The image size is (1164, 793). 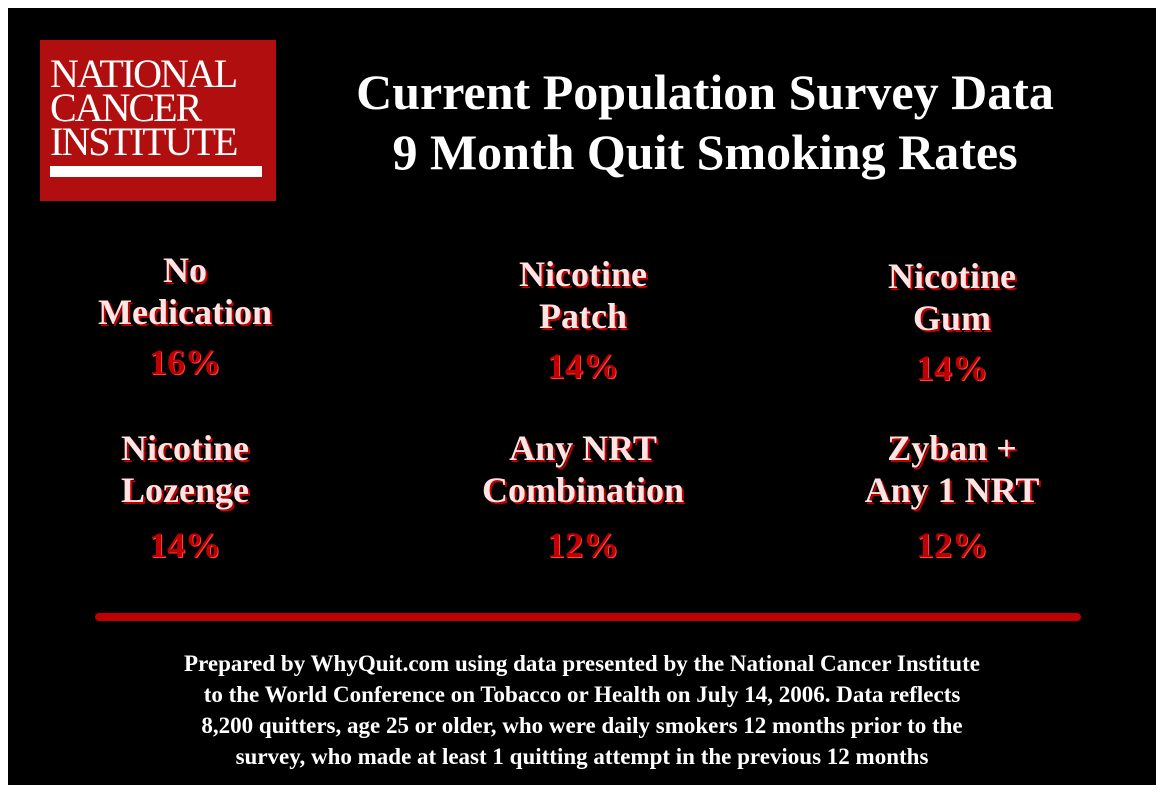 What do you see at coordinates (144, 141) in the screenshot?
I see `logo-text: INSTITUTE` at bounding box center [144, 141].